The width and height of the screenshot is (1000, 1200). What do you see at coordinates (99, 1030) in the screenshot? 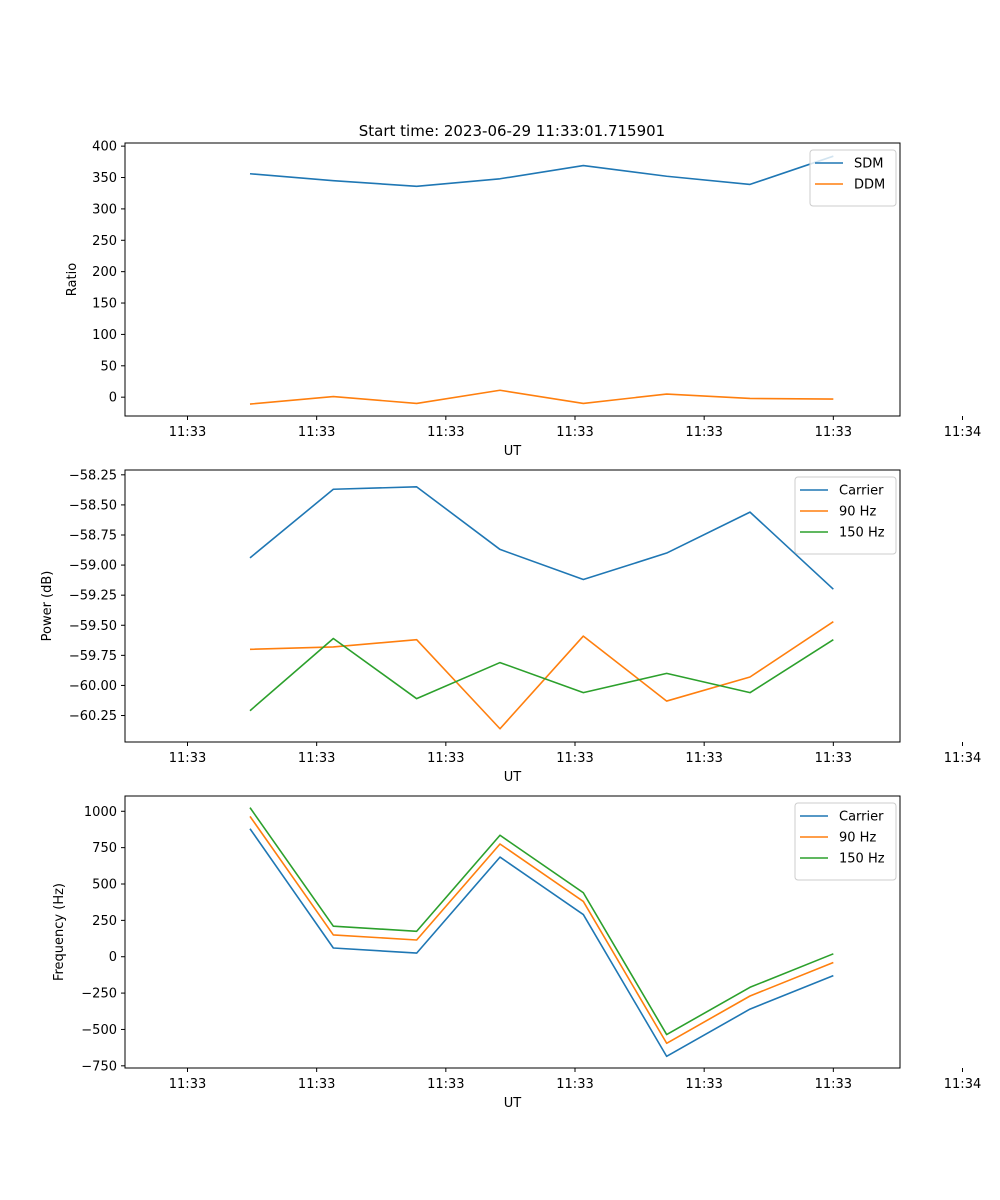
I see `y-tick-label: −500` at bounding box center [99, 1030].